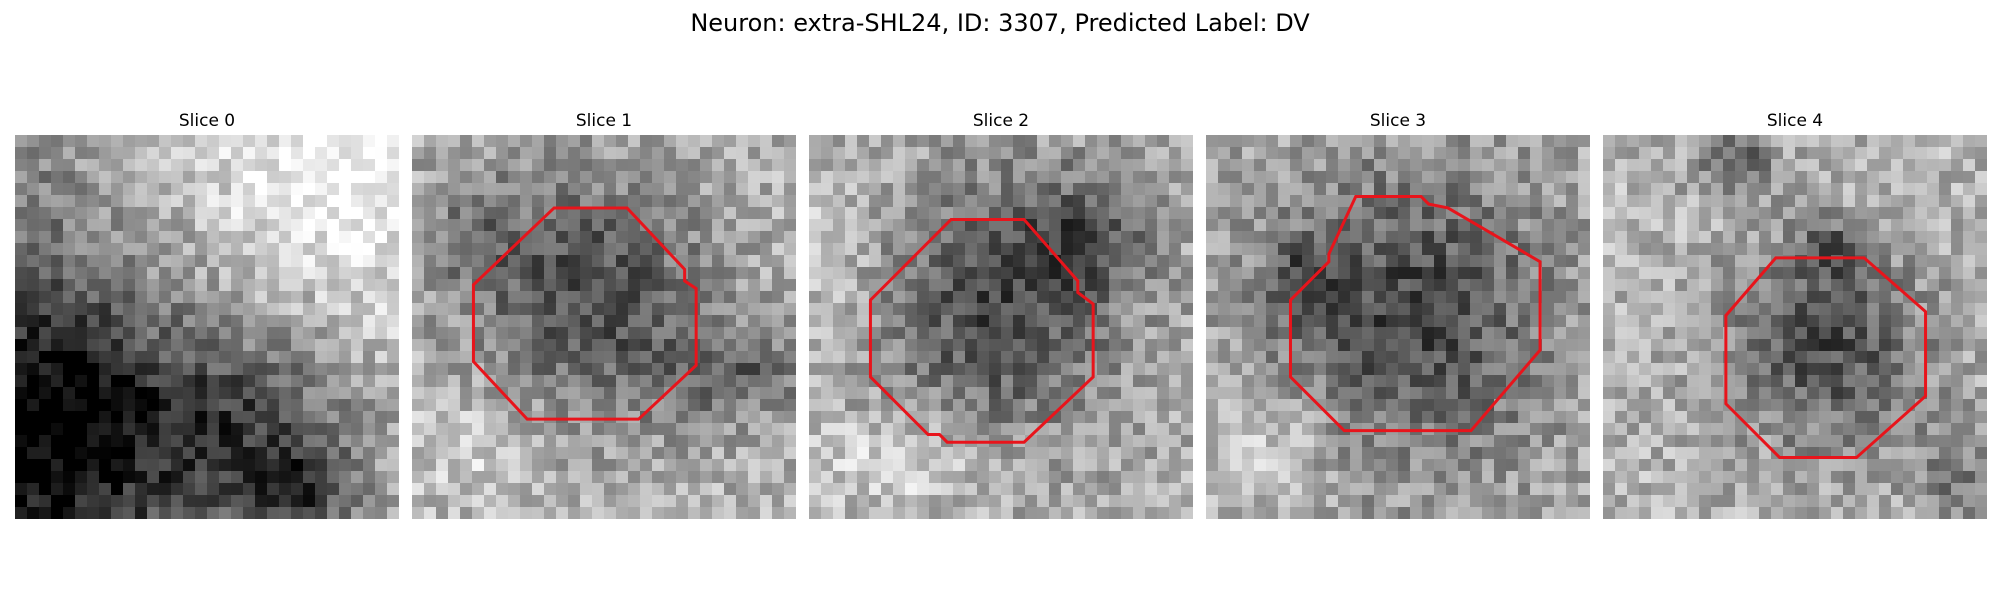 The height and width of the screenshot is (600, 2000). Describe the element at coordinates (1795, 121) in the screenshot. I see `slice-title-4: Slice 4` at that location.